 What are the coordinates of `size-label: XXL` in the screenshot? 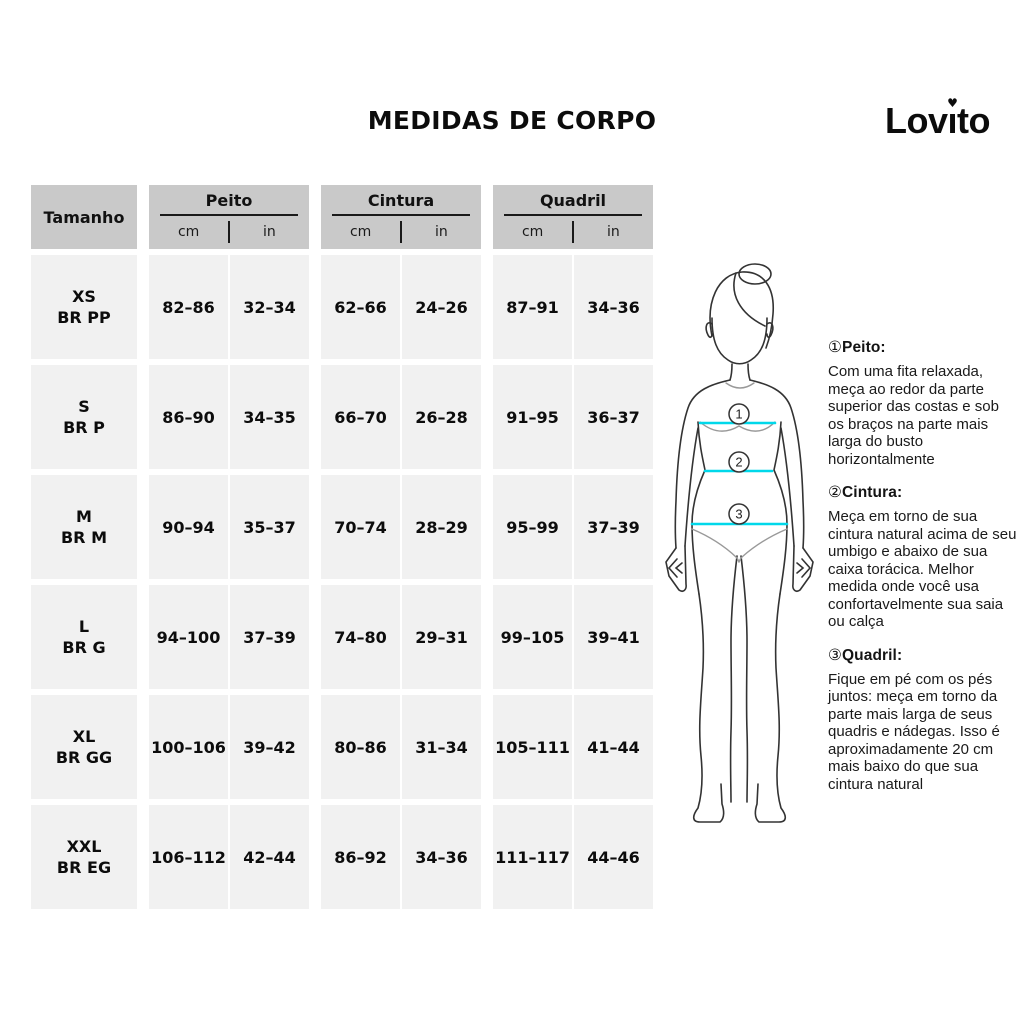 It's located at (84, 846).